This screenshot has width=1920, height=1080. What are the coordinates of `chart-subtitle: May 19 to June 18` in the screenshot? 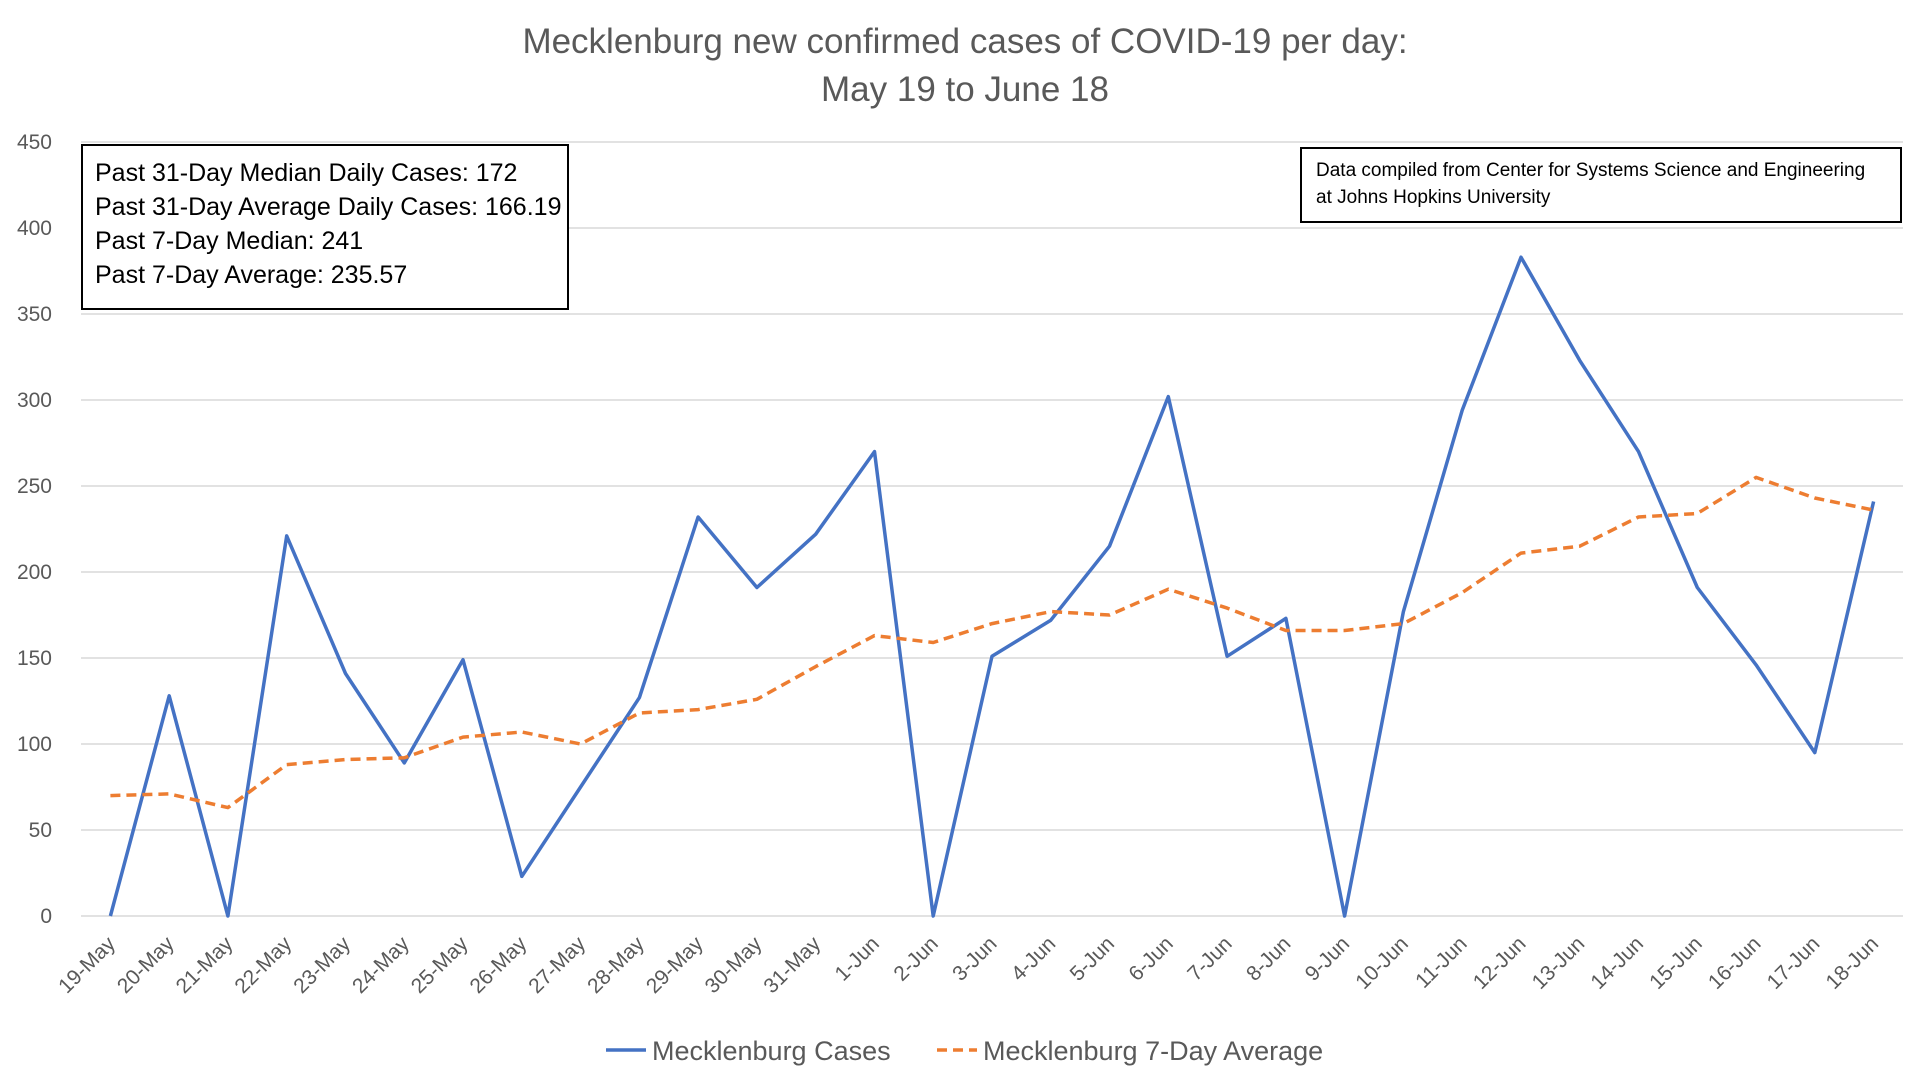 It's located at (965, 89).